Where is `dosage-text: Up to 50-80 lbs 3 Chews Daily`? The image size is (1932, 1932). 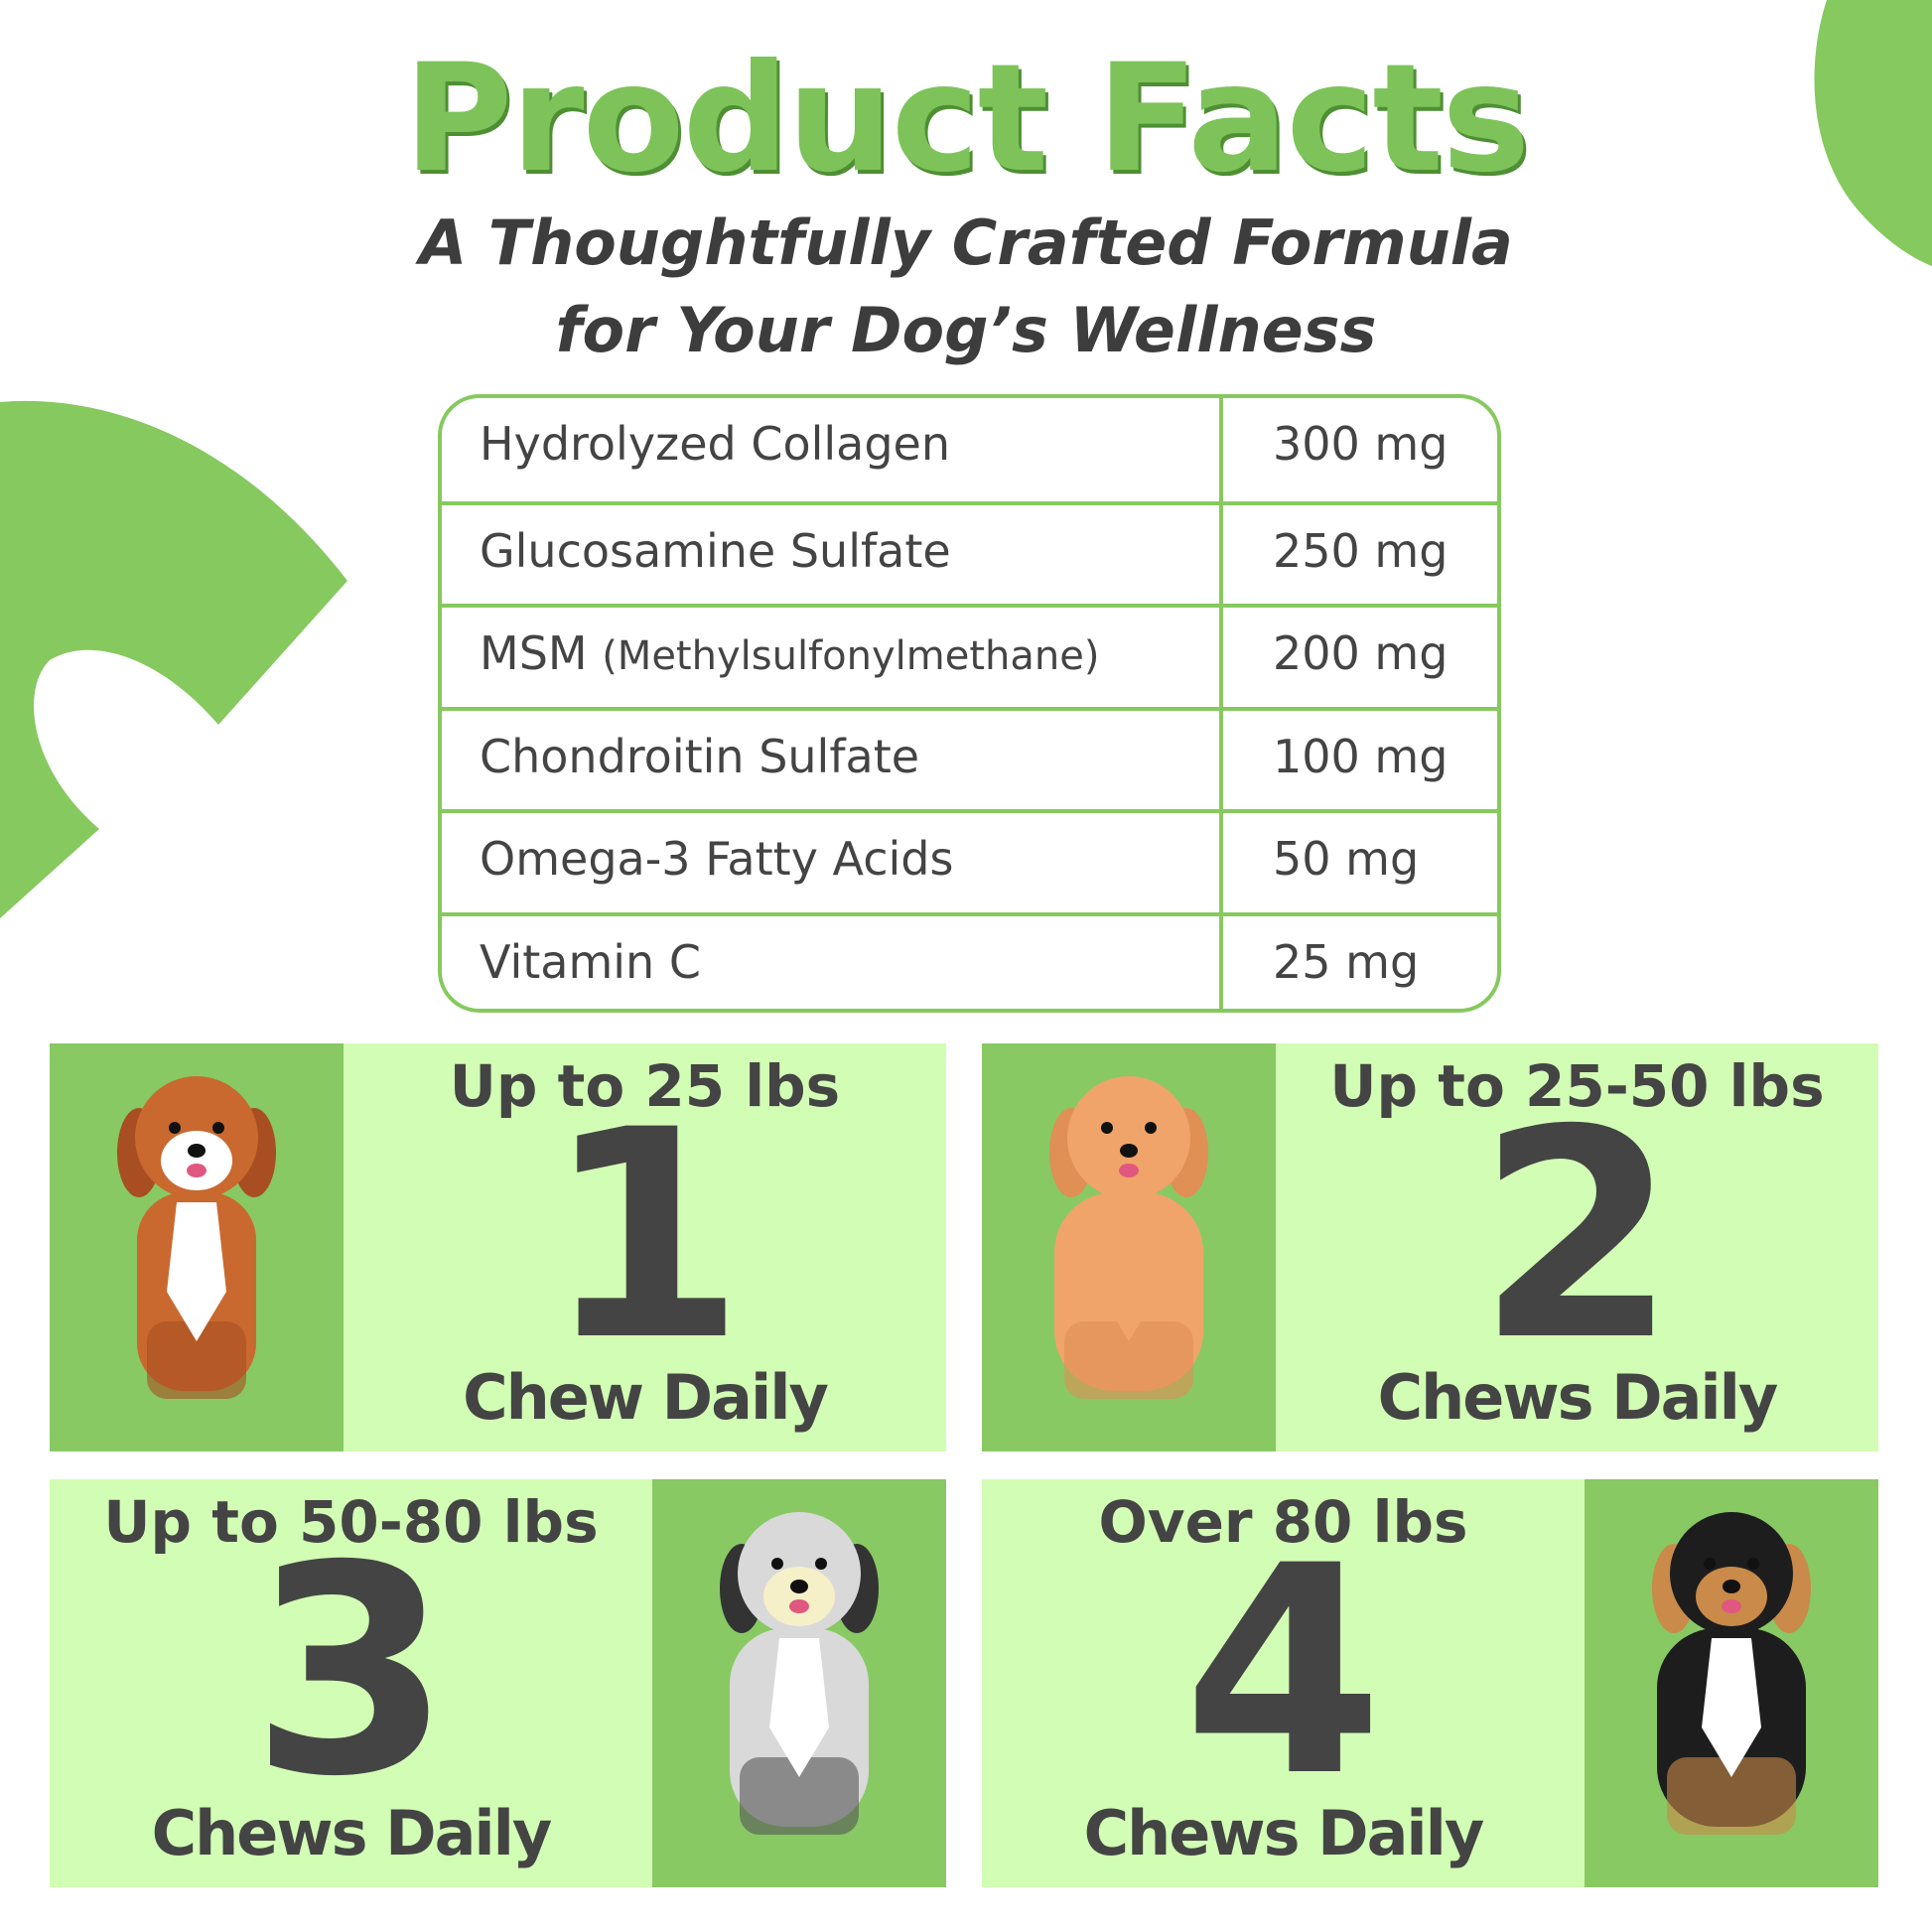 dosage-text: Up to 50-80 lbs 3 Chews Daily is located at coordinates (351, 1683).